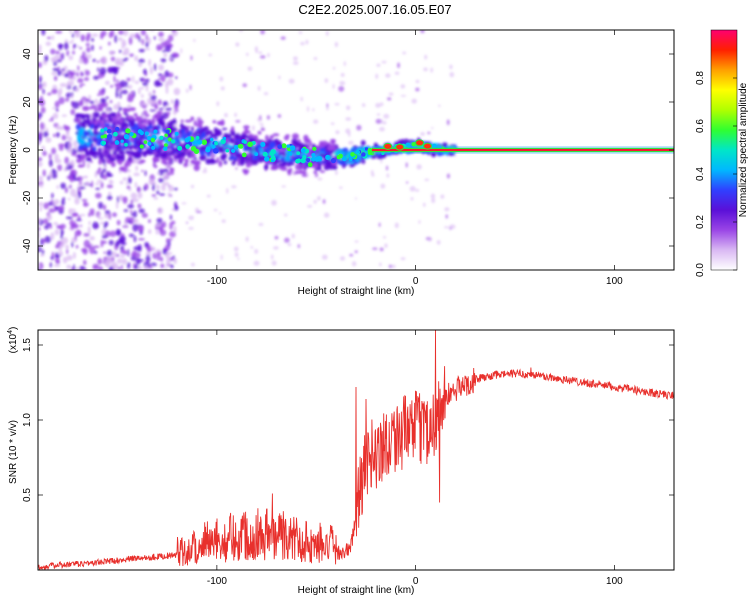 This screenshot has width=750, height=600. I want to click on colorbar-gradient, so click(724, 150).